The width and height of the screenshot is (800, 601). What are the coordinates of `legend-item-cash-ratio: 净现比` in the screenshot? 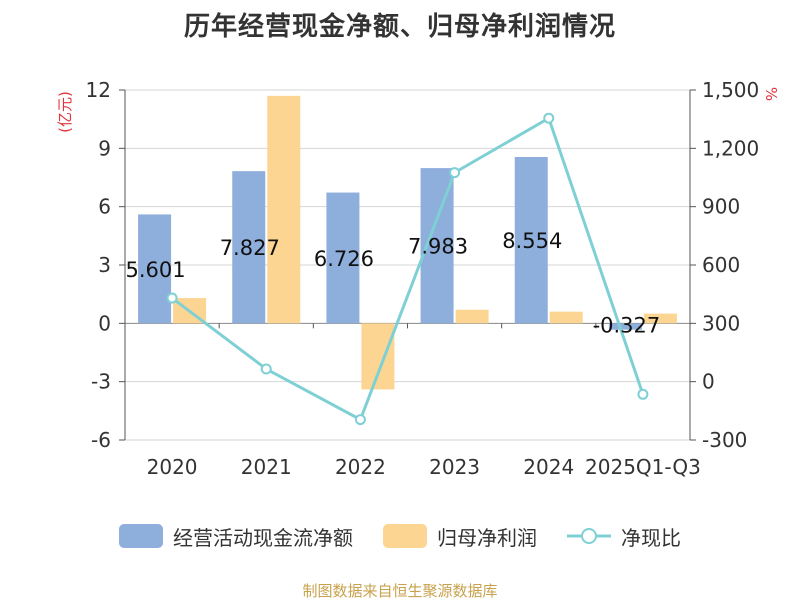 It's located at (624, 536).